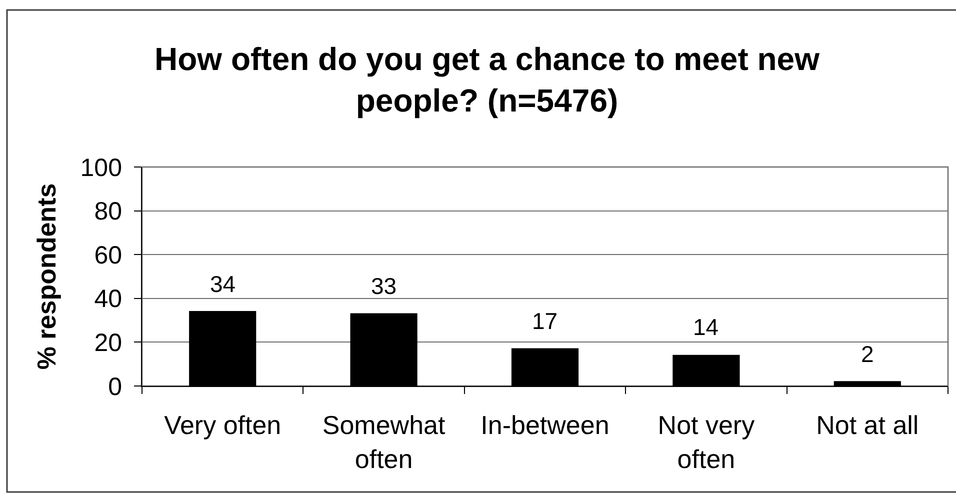  Describe the element at coordinates (487, 80) in the screenshot. I see `chart-title: How often do you get a chance to meet new people? (n=5476)` at that location.